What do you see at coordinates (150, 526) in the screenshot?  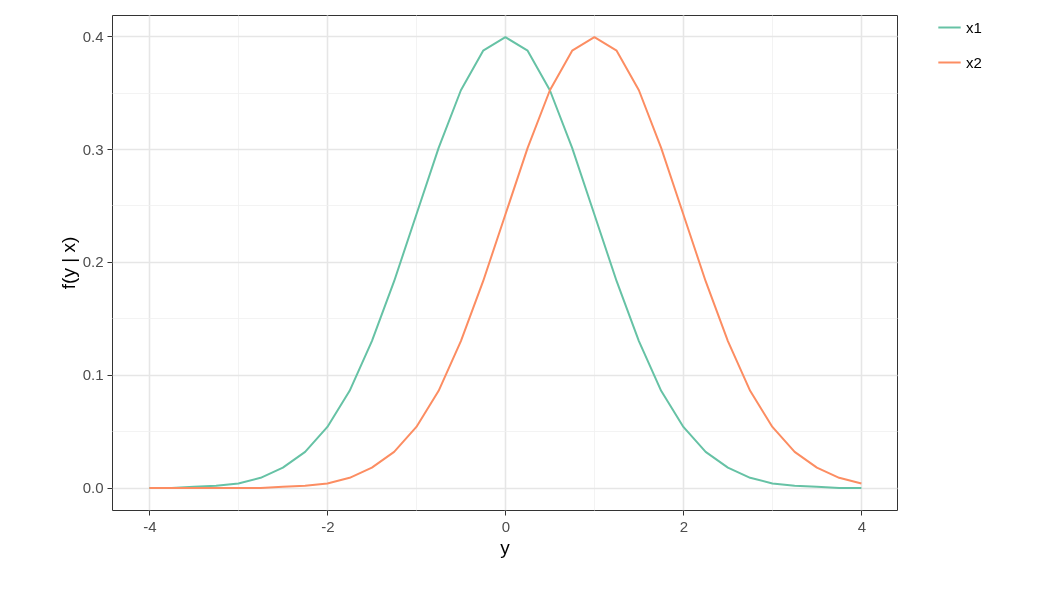 I see `x-tick-label: -4` at bounding box center [150, 526].